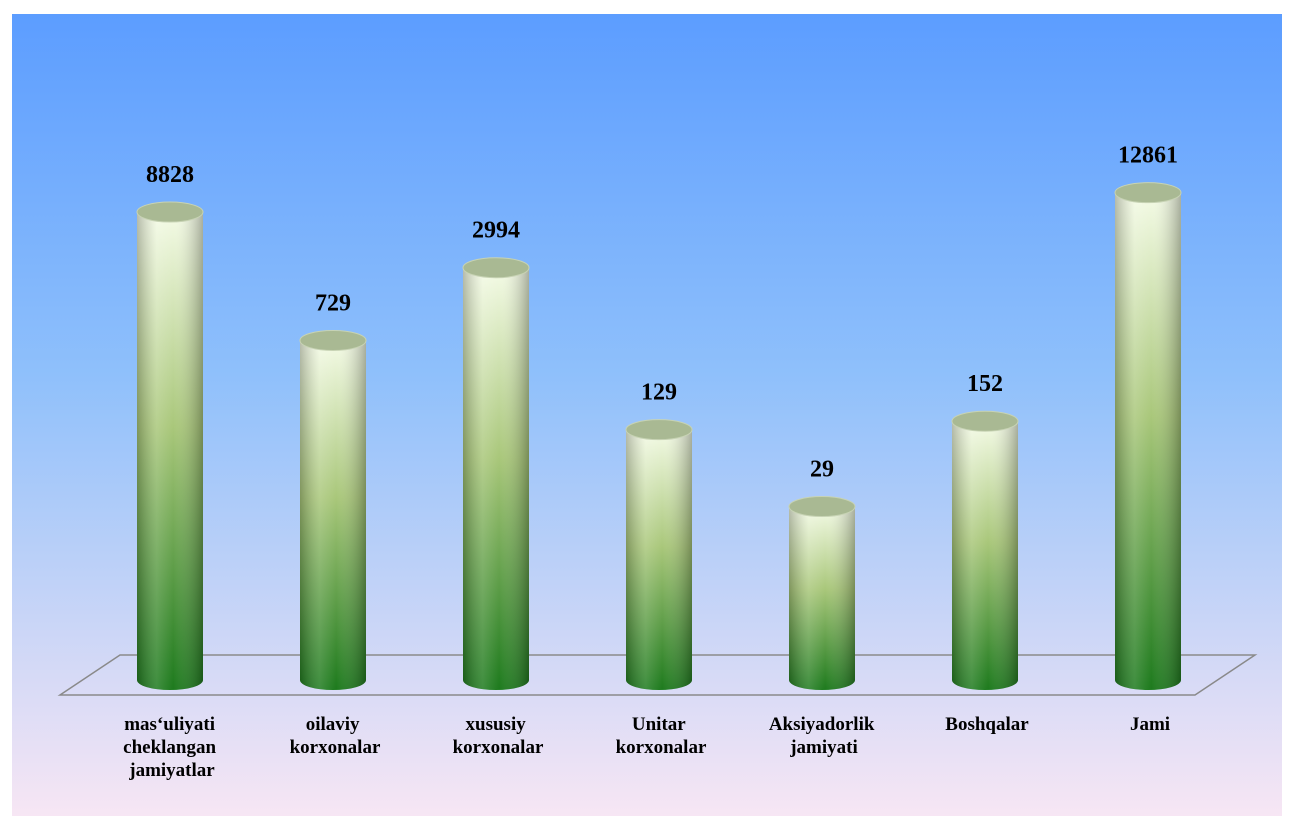  Describe the element at coordinates (498, 724) in the screenshot. I see `label-line: xususiy` at that location.